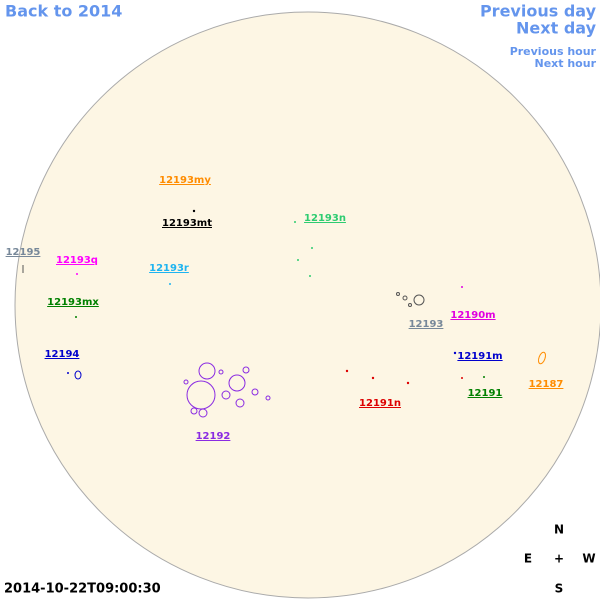  Describe the element at coordinates (62, 354) in the screenshot. I see `region-label: 12194` at that location.